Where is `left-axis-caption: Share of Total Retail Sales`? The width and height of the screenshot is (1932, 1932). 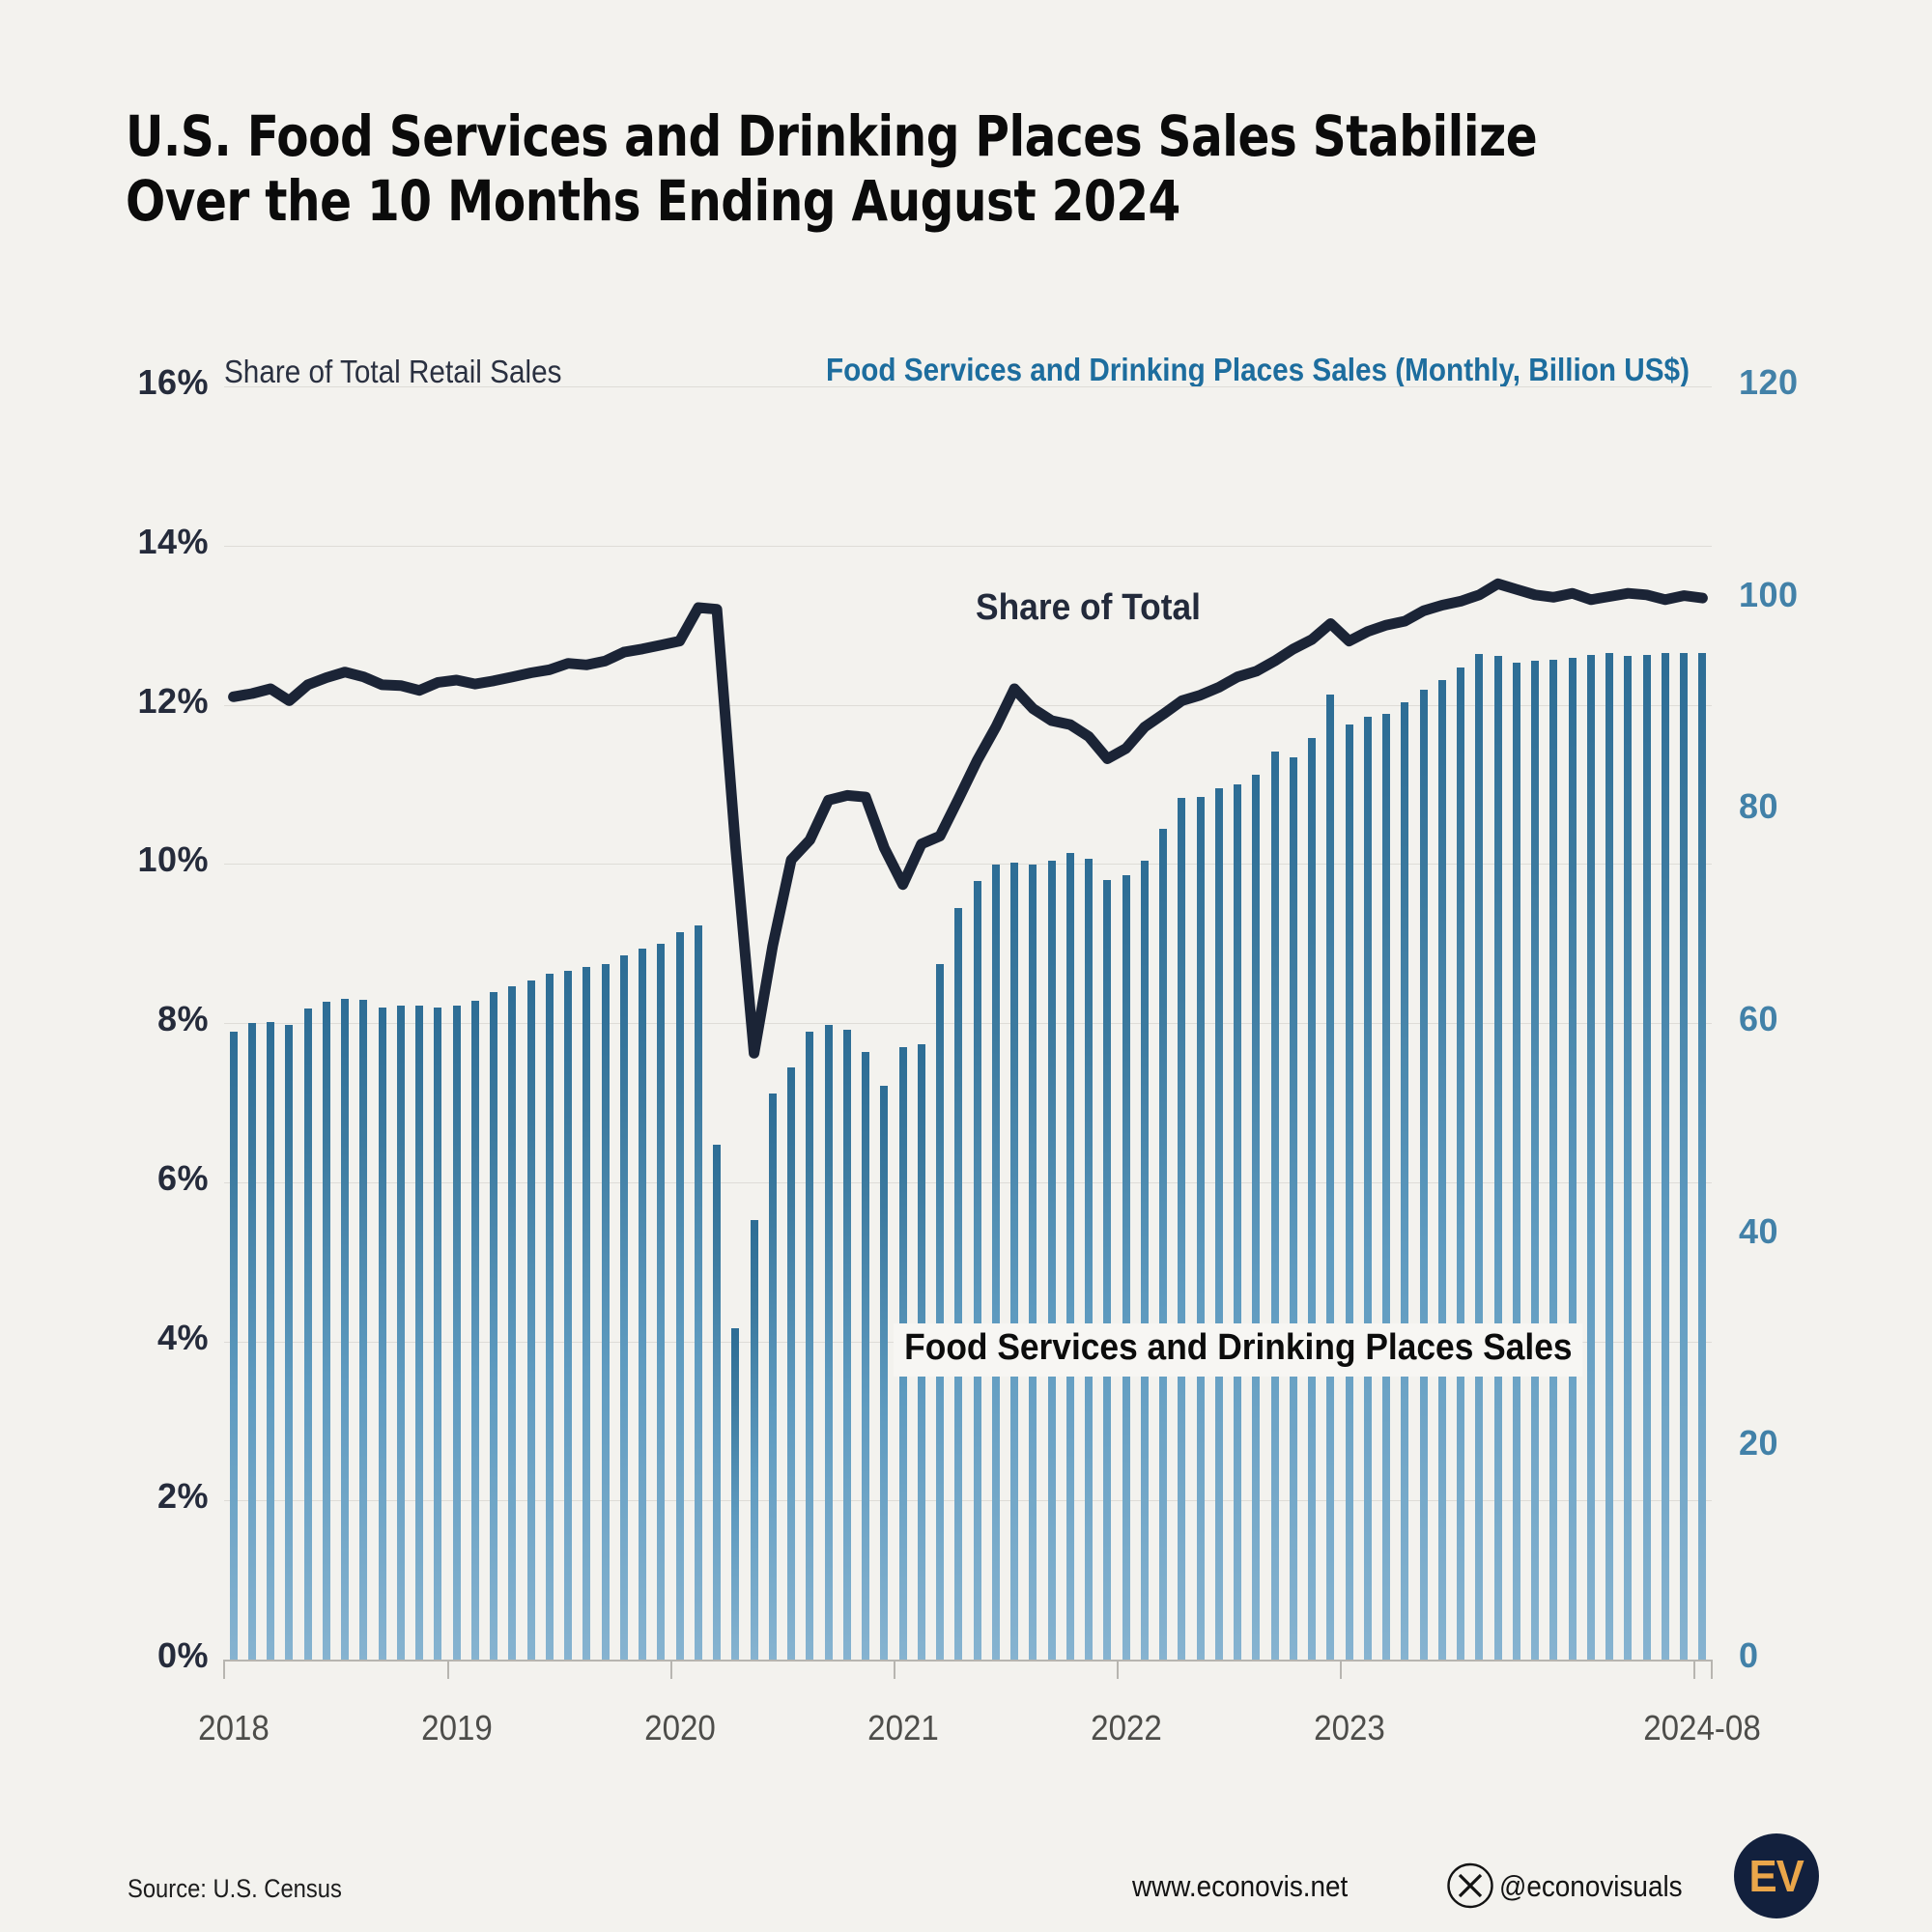 left-axis-caption: Share of Total Retail Sales is located at coordinates (393, 371).